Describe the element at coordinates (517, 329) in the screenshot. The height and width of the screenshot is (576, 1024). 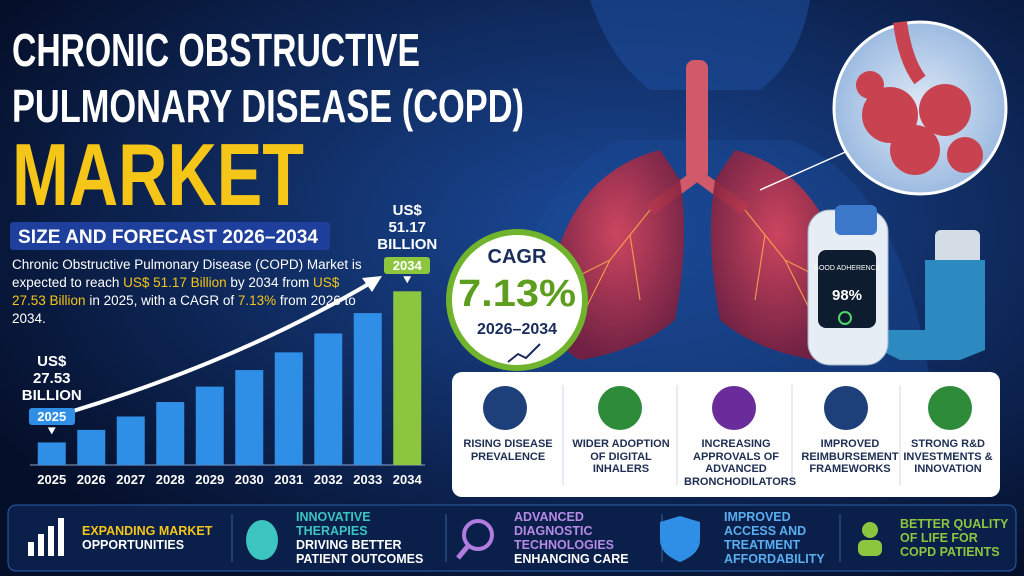
I see `cagr-period: 2026–2034` at that location.